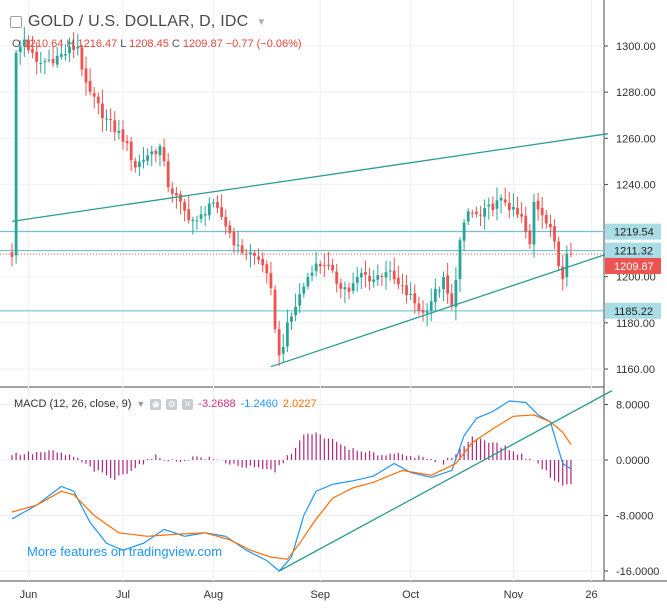 This screenshot has height=616, width=667. What do you see at coordinates (138, 22) in the screenshot?
I see `symbol-header: GOLD / U.S. DOLLAR, D, IDC ▼` at bounding box center [138, 22].